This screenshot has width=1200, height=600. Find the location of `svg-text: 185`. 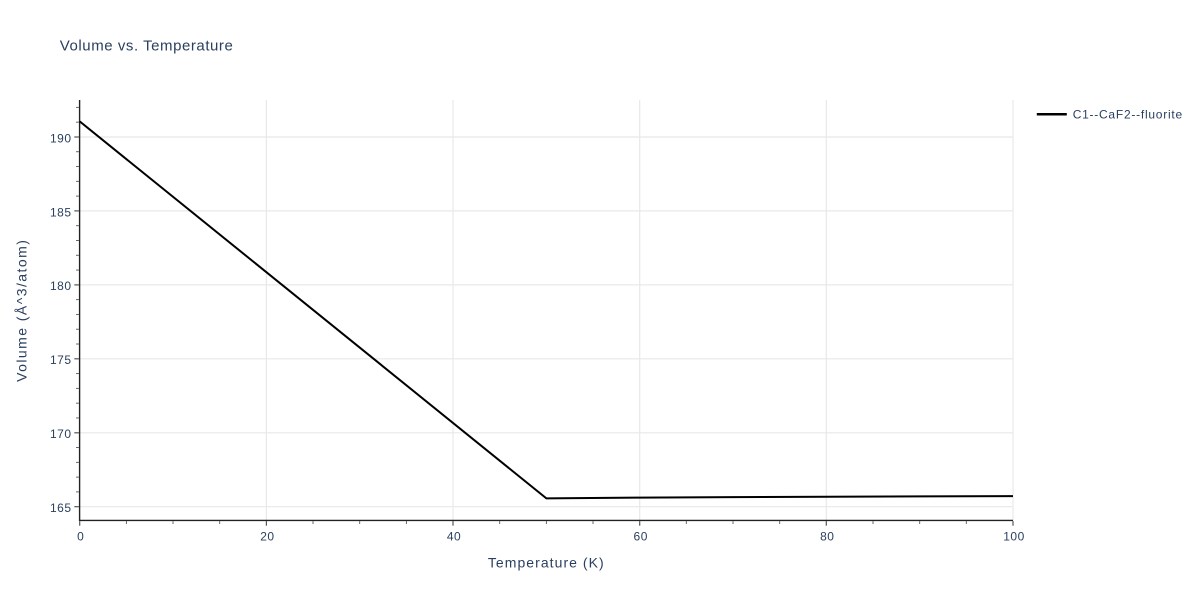

svg-text: 185 is located at coordinates (61, 212).